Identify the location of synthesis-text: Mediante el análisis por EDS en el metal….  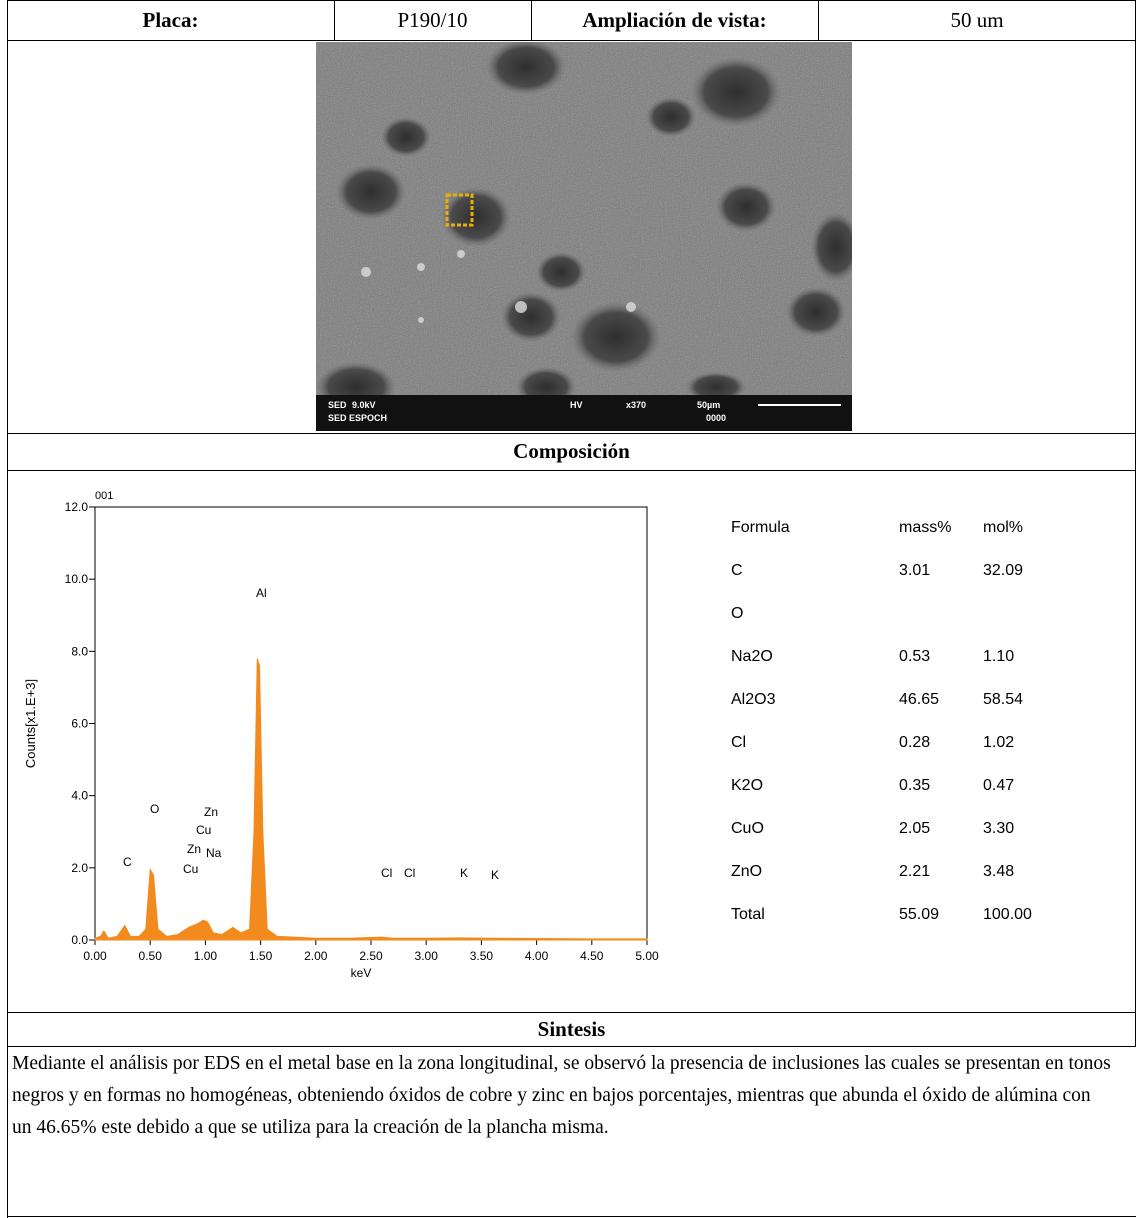
(561, 1095).